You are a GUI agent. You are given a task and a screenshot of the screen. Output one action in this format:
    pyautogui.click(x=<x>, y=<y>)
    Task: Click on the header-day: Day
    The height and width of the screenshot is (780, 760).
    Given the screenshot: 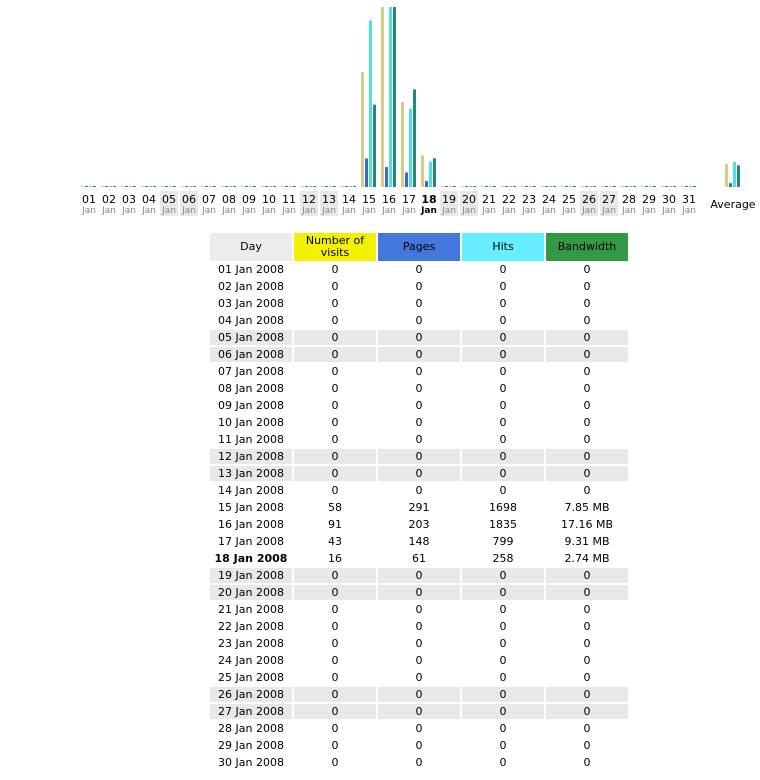 What is the action you would take?
    pyautogui.click(x=251, y=247)
    